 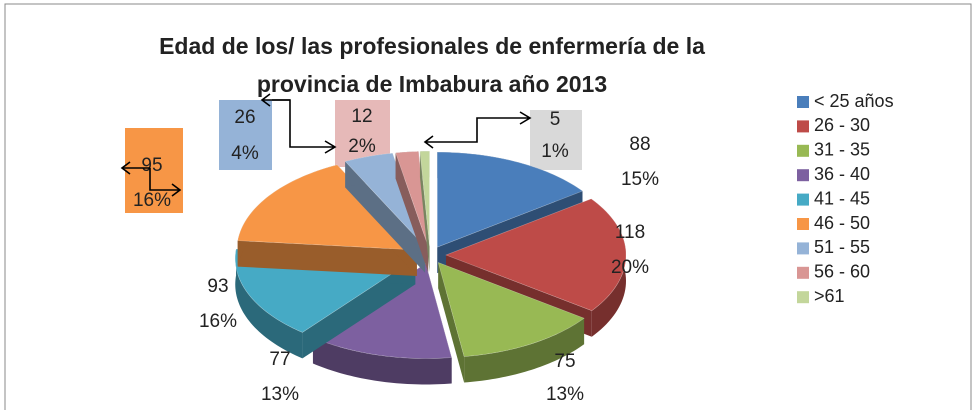 I want to click on legend-label: 36 - 40, so click(x=842, y=174).